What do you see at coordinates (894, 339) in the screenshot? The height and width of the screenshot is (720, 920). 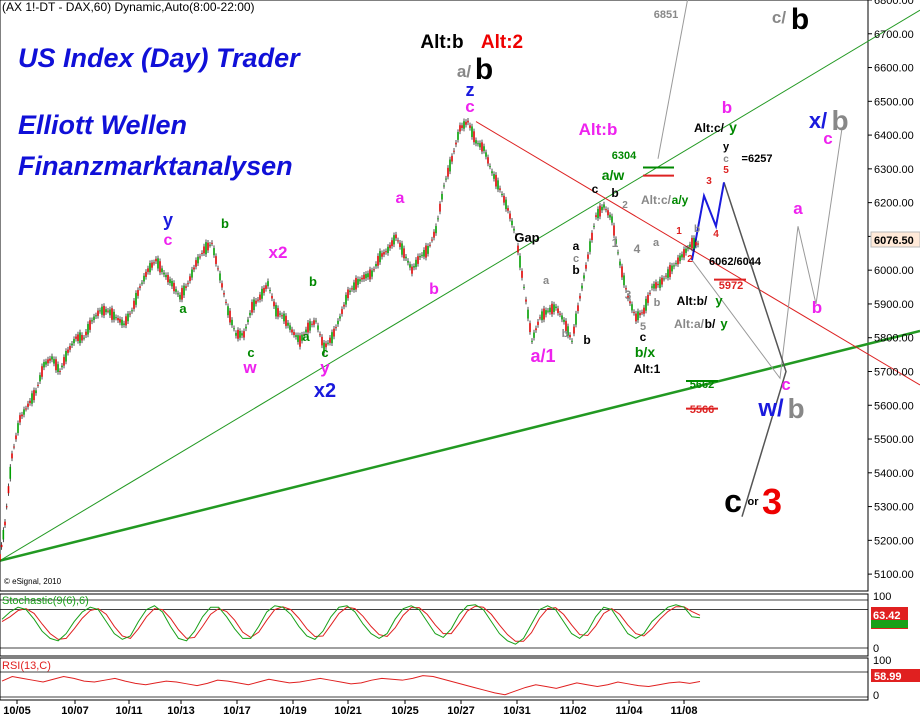 I see `price-tick-label: 5800.00` at bounding box center [894, 339].